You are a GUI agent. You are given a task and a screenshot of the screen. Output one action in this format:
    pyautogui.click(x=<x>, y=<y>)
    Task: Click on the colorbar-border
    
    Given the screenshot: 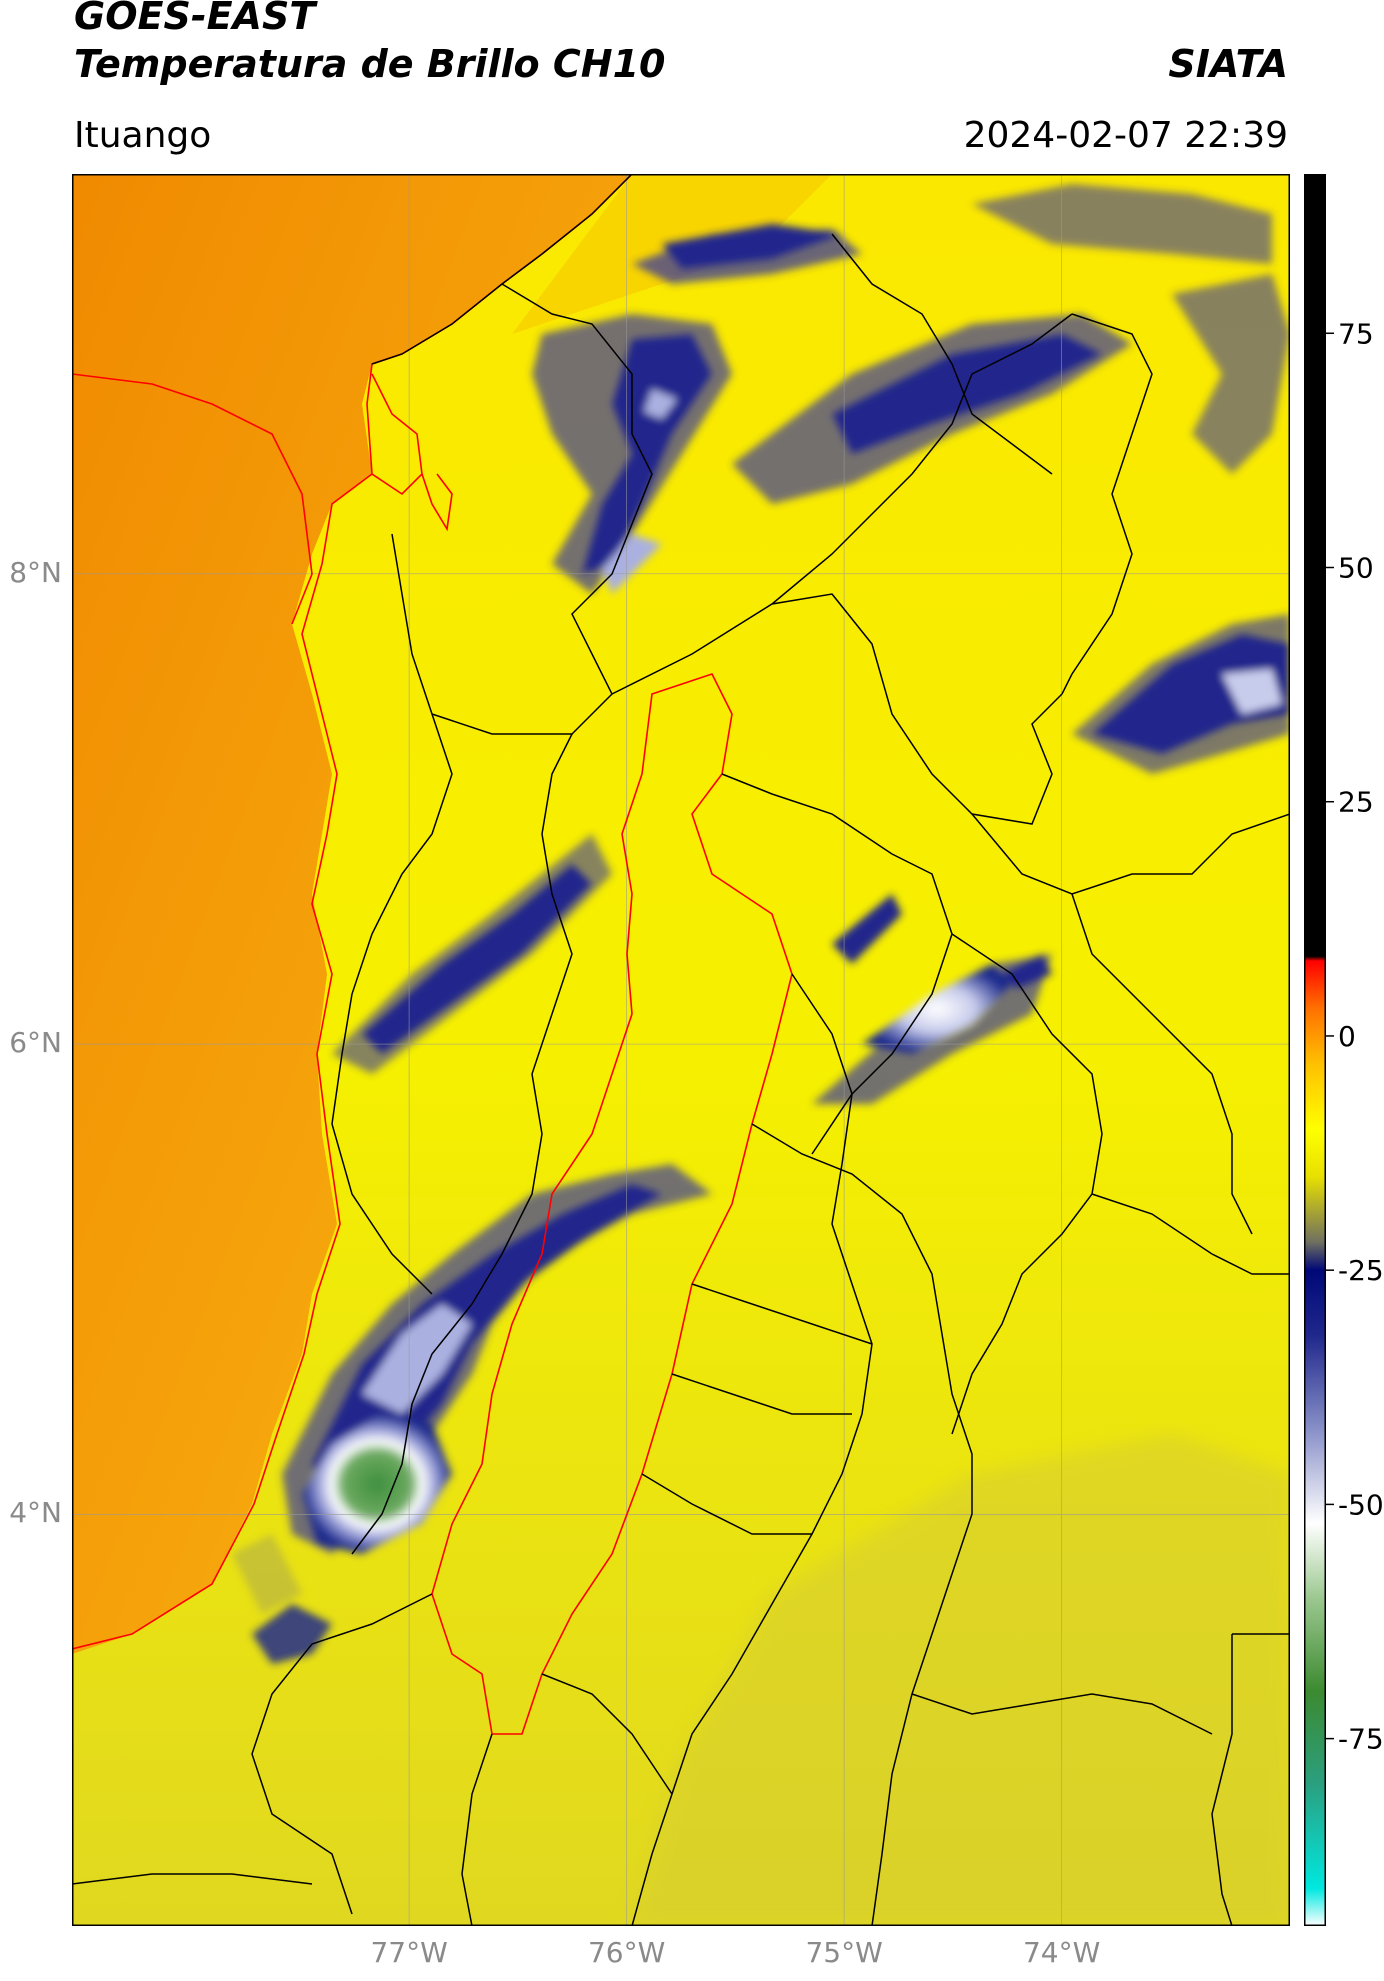 What is the action you would take?
    pyautogui.click(x=1315, y=1050)
    